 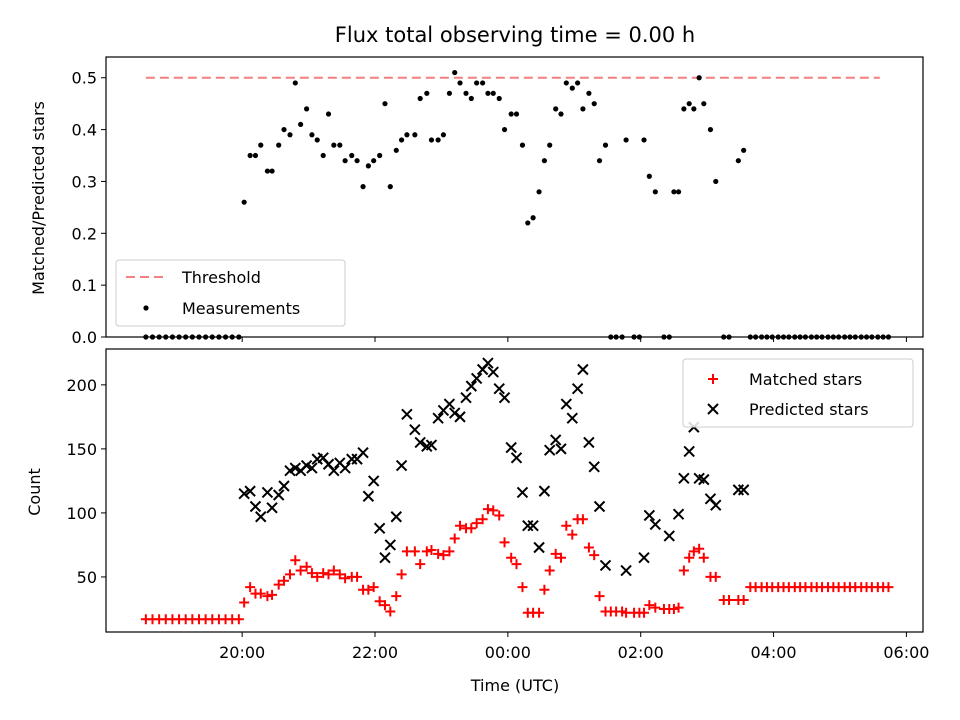 I want to click on bottom-legend-box, so click(x=798, y=393).